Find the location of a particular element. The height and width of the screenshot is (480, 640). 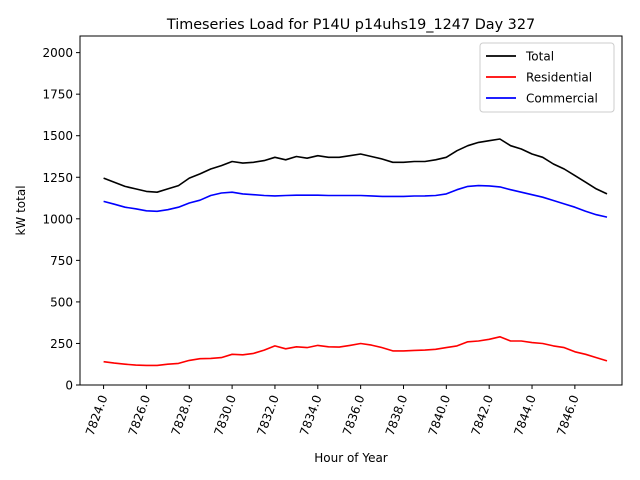

y-tick-label: 250 is located at coordinates (61, 344).